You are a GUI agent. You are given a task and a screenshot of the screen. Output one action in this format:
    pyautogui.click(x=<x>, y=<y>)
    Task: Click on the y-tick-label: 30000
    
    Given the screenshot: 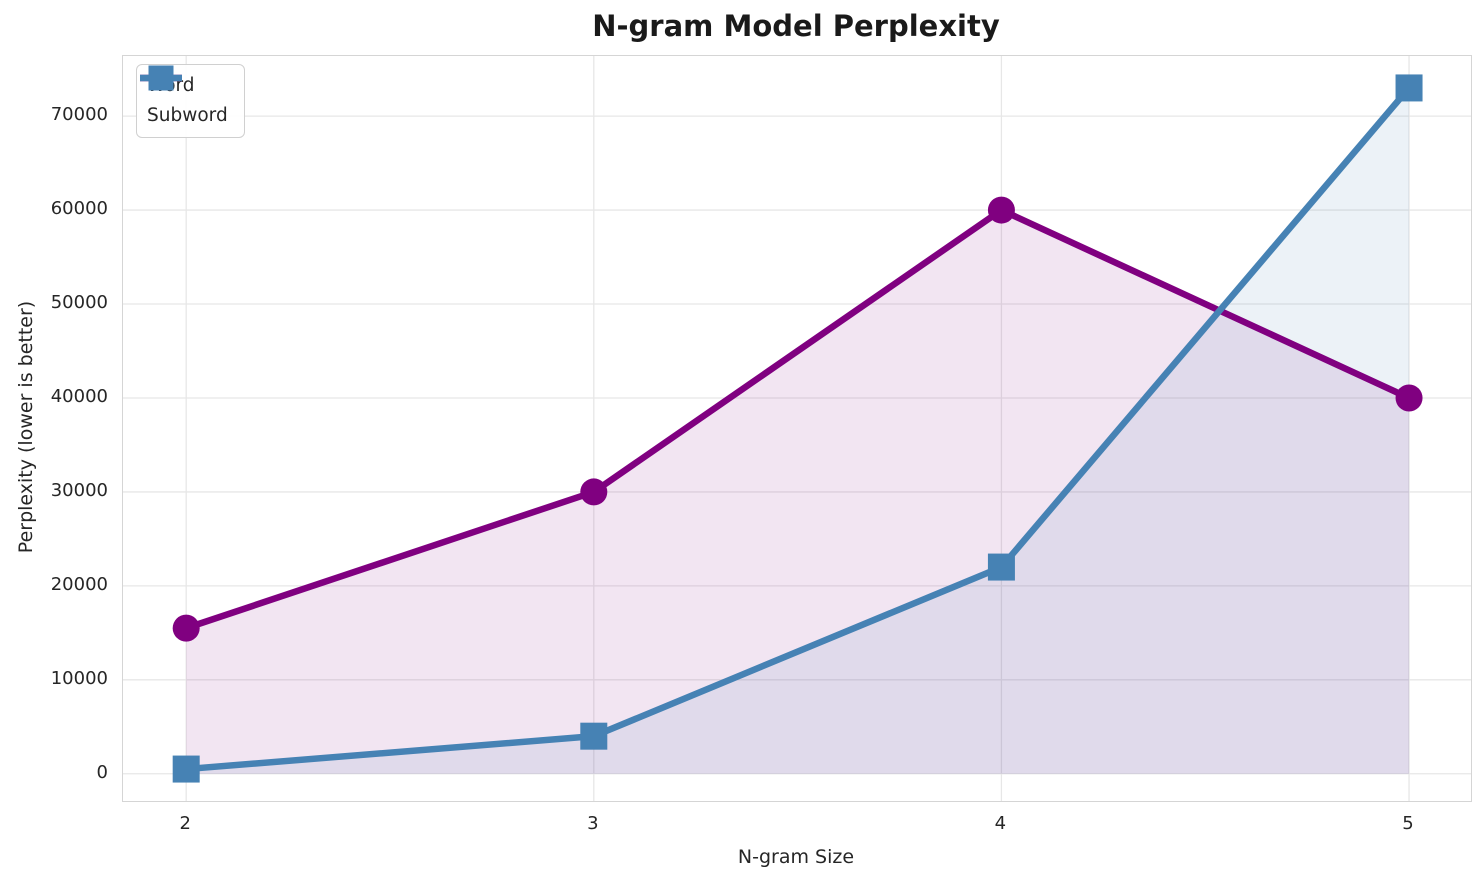 What is the action you would take?
    pyautogui.click(x=79, y=490)
    